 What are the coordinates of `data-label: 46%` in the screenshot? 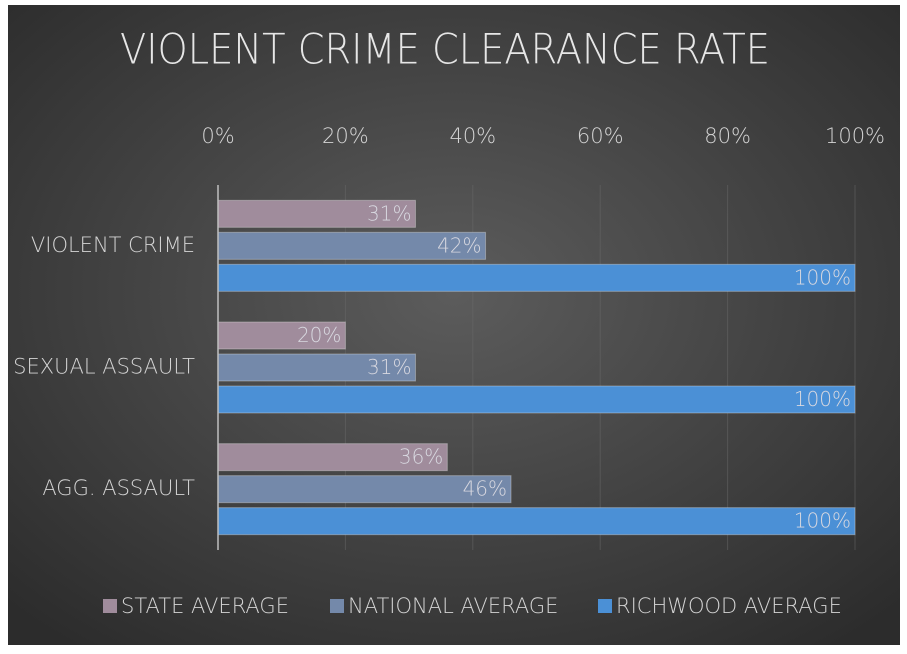 It's located at (485, 489).